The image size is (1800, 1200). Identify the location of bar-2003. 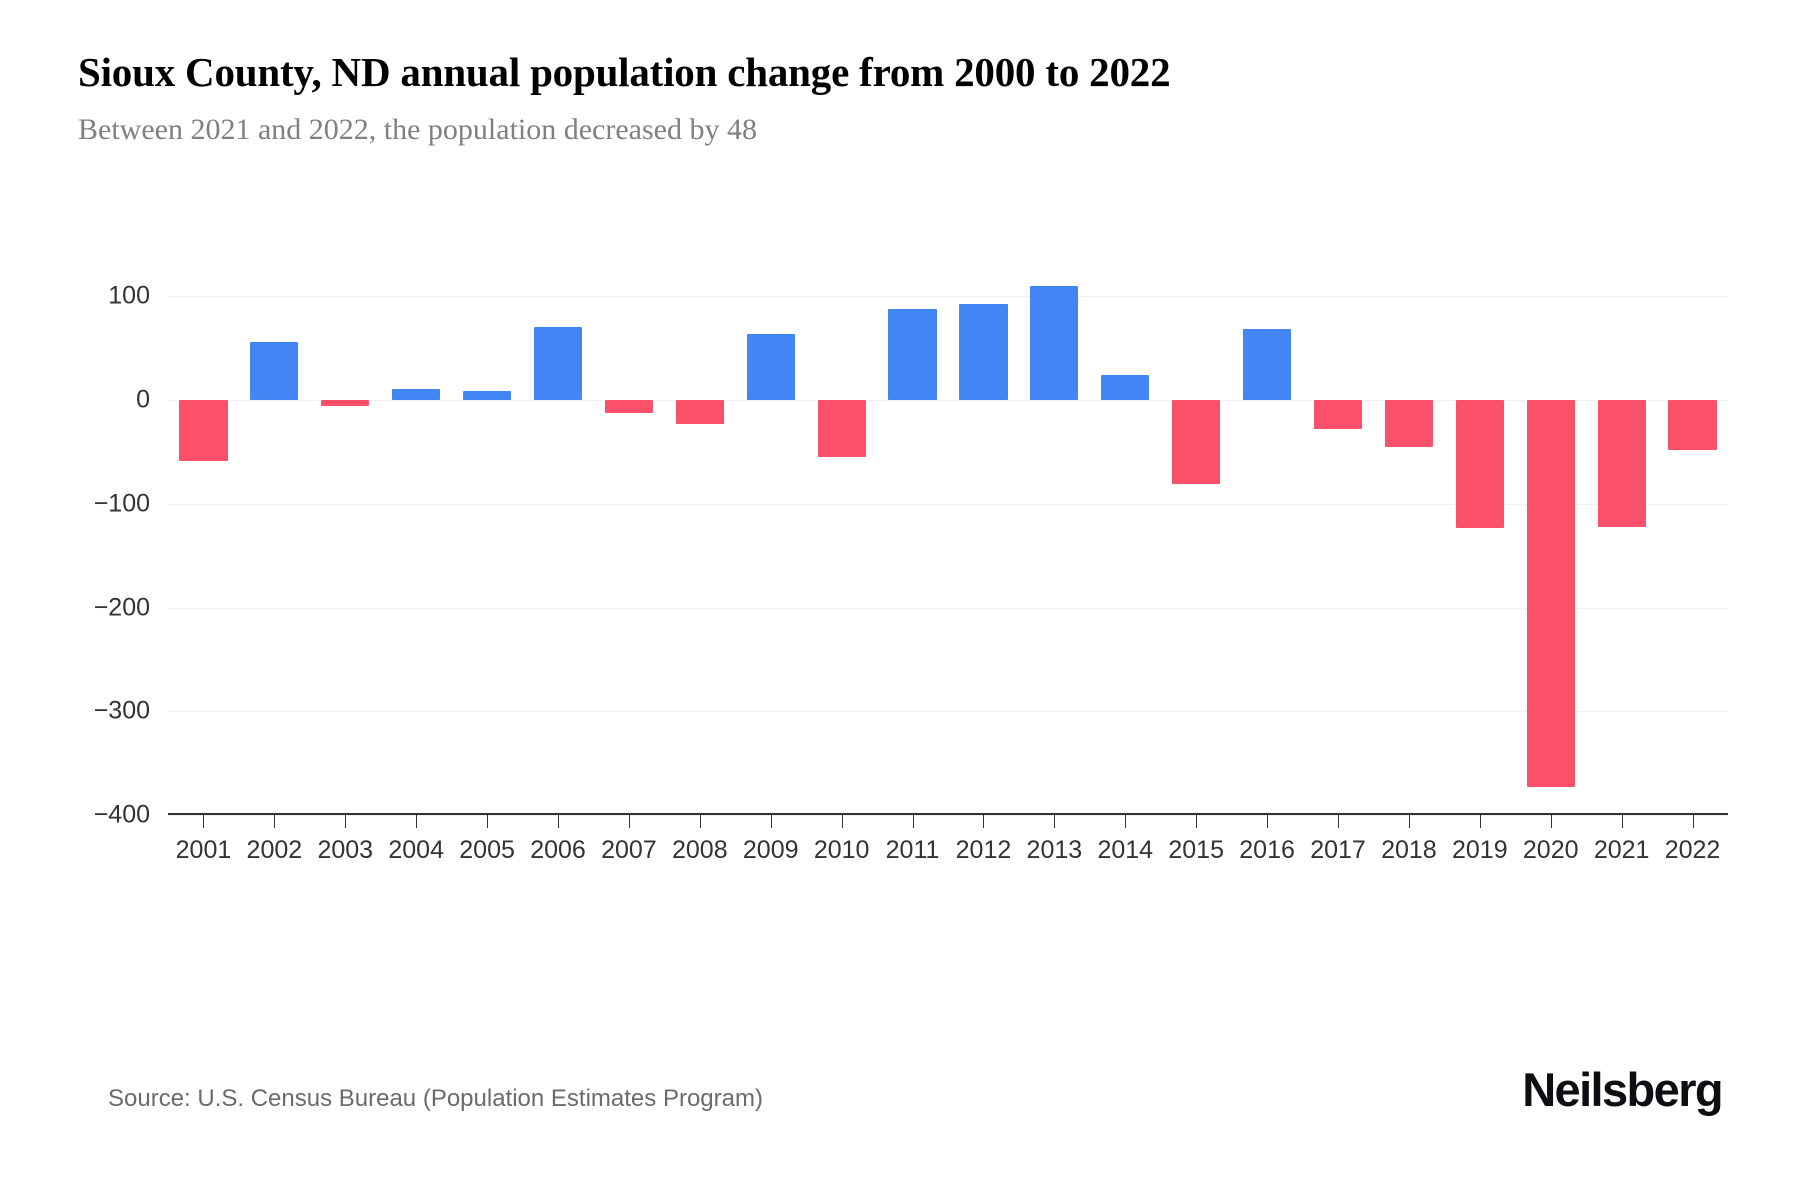
(345, 403).